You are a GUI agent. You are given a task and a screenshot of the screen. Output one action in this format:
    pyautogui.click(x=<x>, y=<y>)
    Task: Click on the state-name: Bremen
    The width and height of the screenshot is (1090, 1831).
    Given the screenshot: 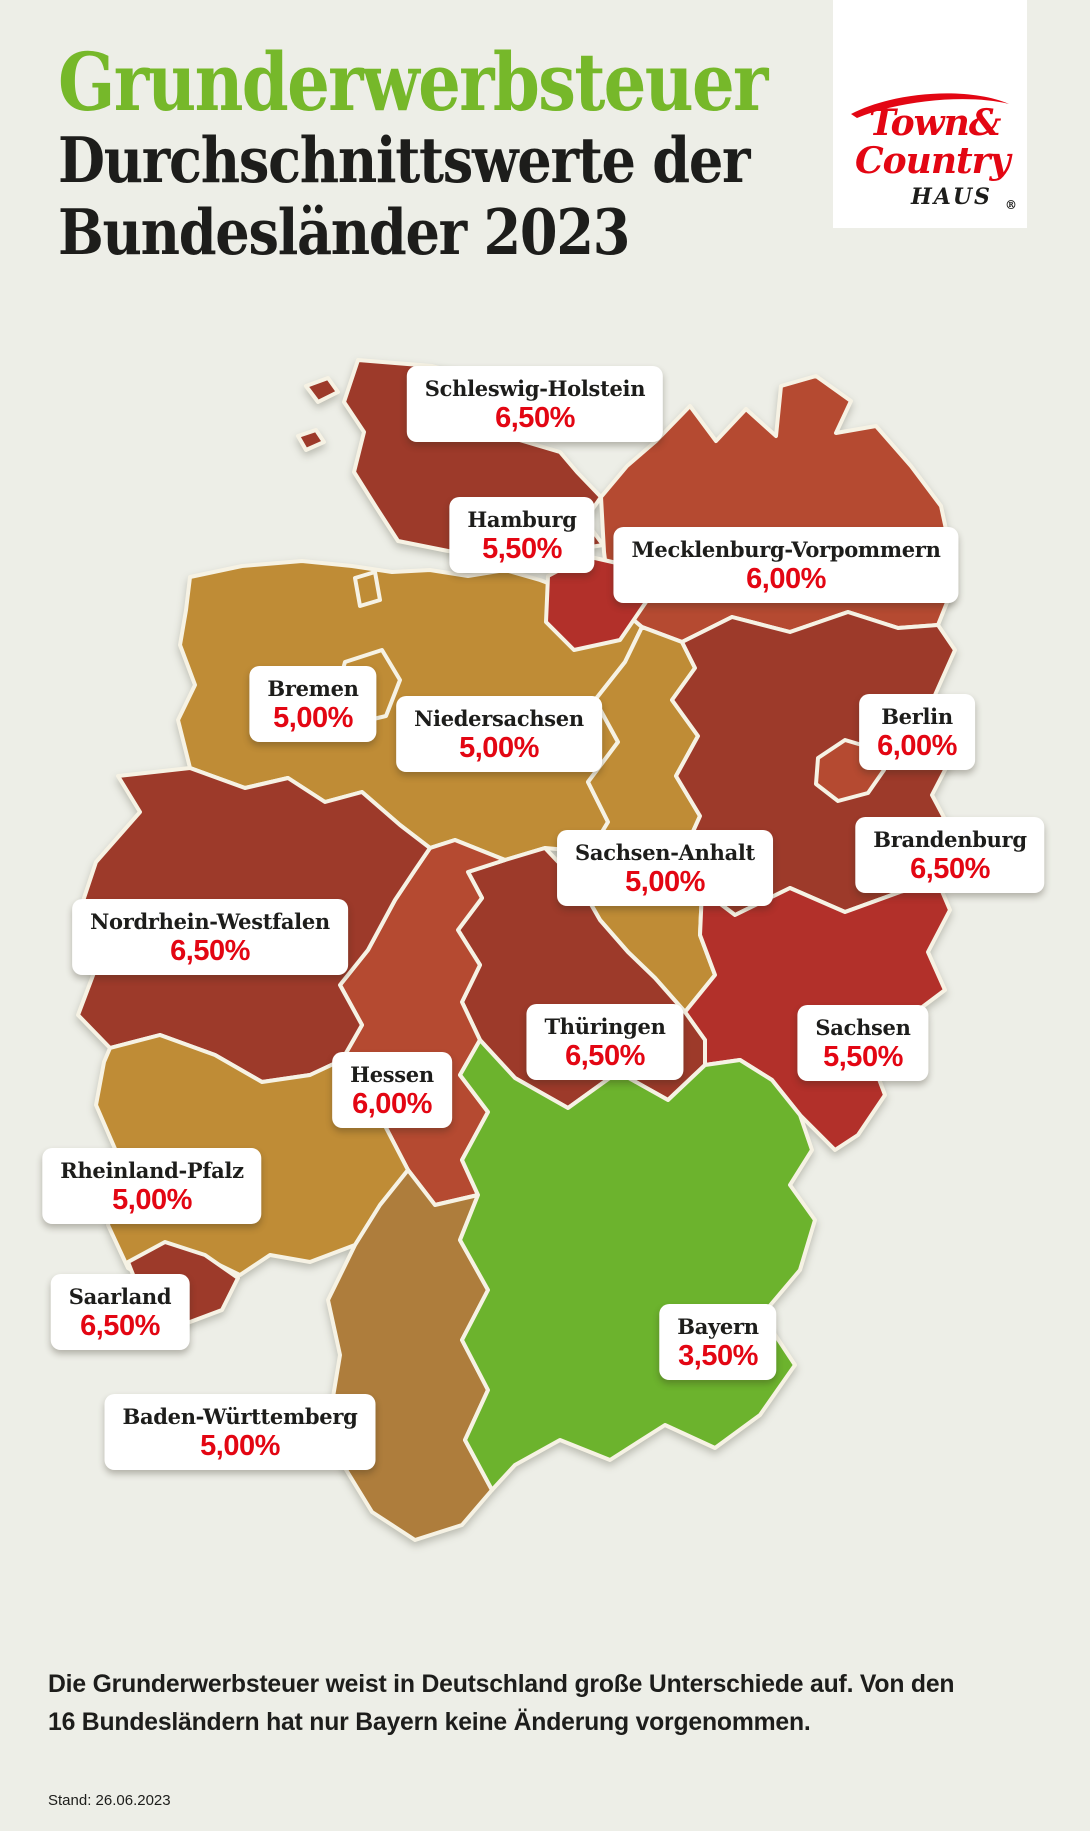 What is the action you would take?
    pyautogui.click(x=313, y=688)
    